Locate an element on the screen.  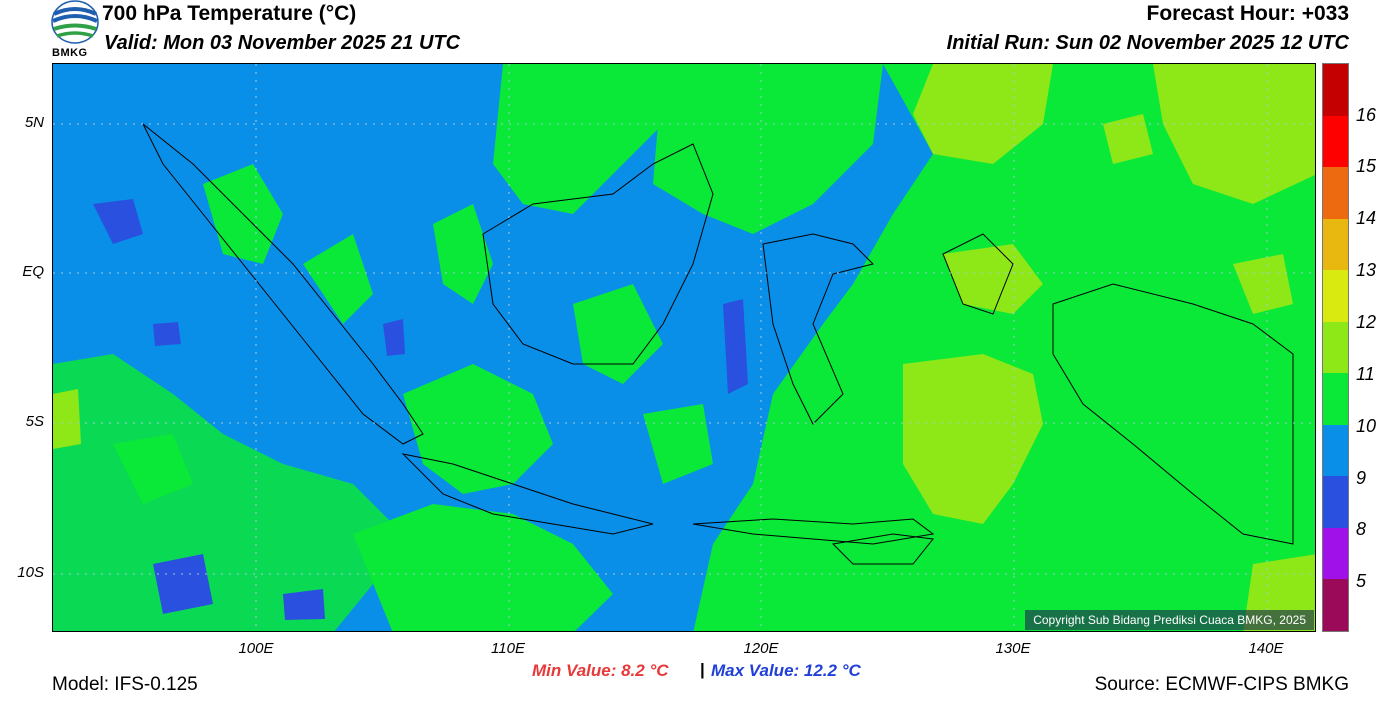
colorbar is located at coordinates (1335, 347).